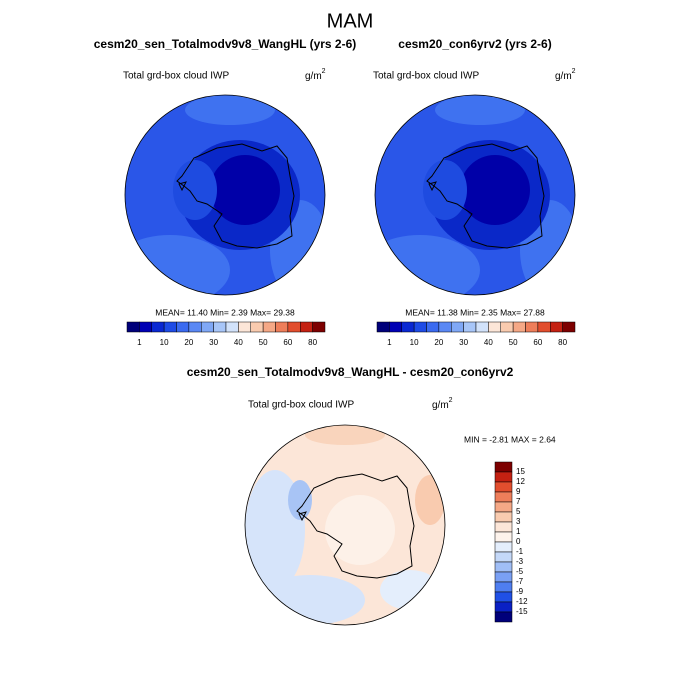  What do you see at coordinates (518, 521) in the screenshot?
I see `colorbar-label: 3` at bounding box center [518, 521].